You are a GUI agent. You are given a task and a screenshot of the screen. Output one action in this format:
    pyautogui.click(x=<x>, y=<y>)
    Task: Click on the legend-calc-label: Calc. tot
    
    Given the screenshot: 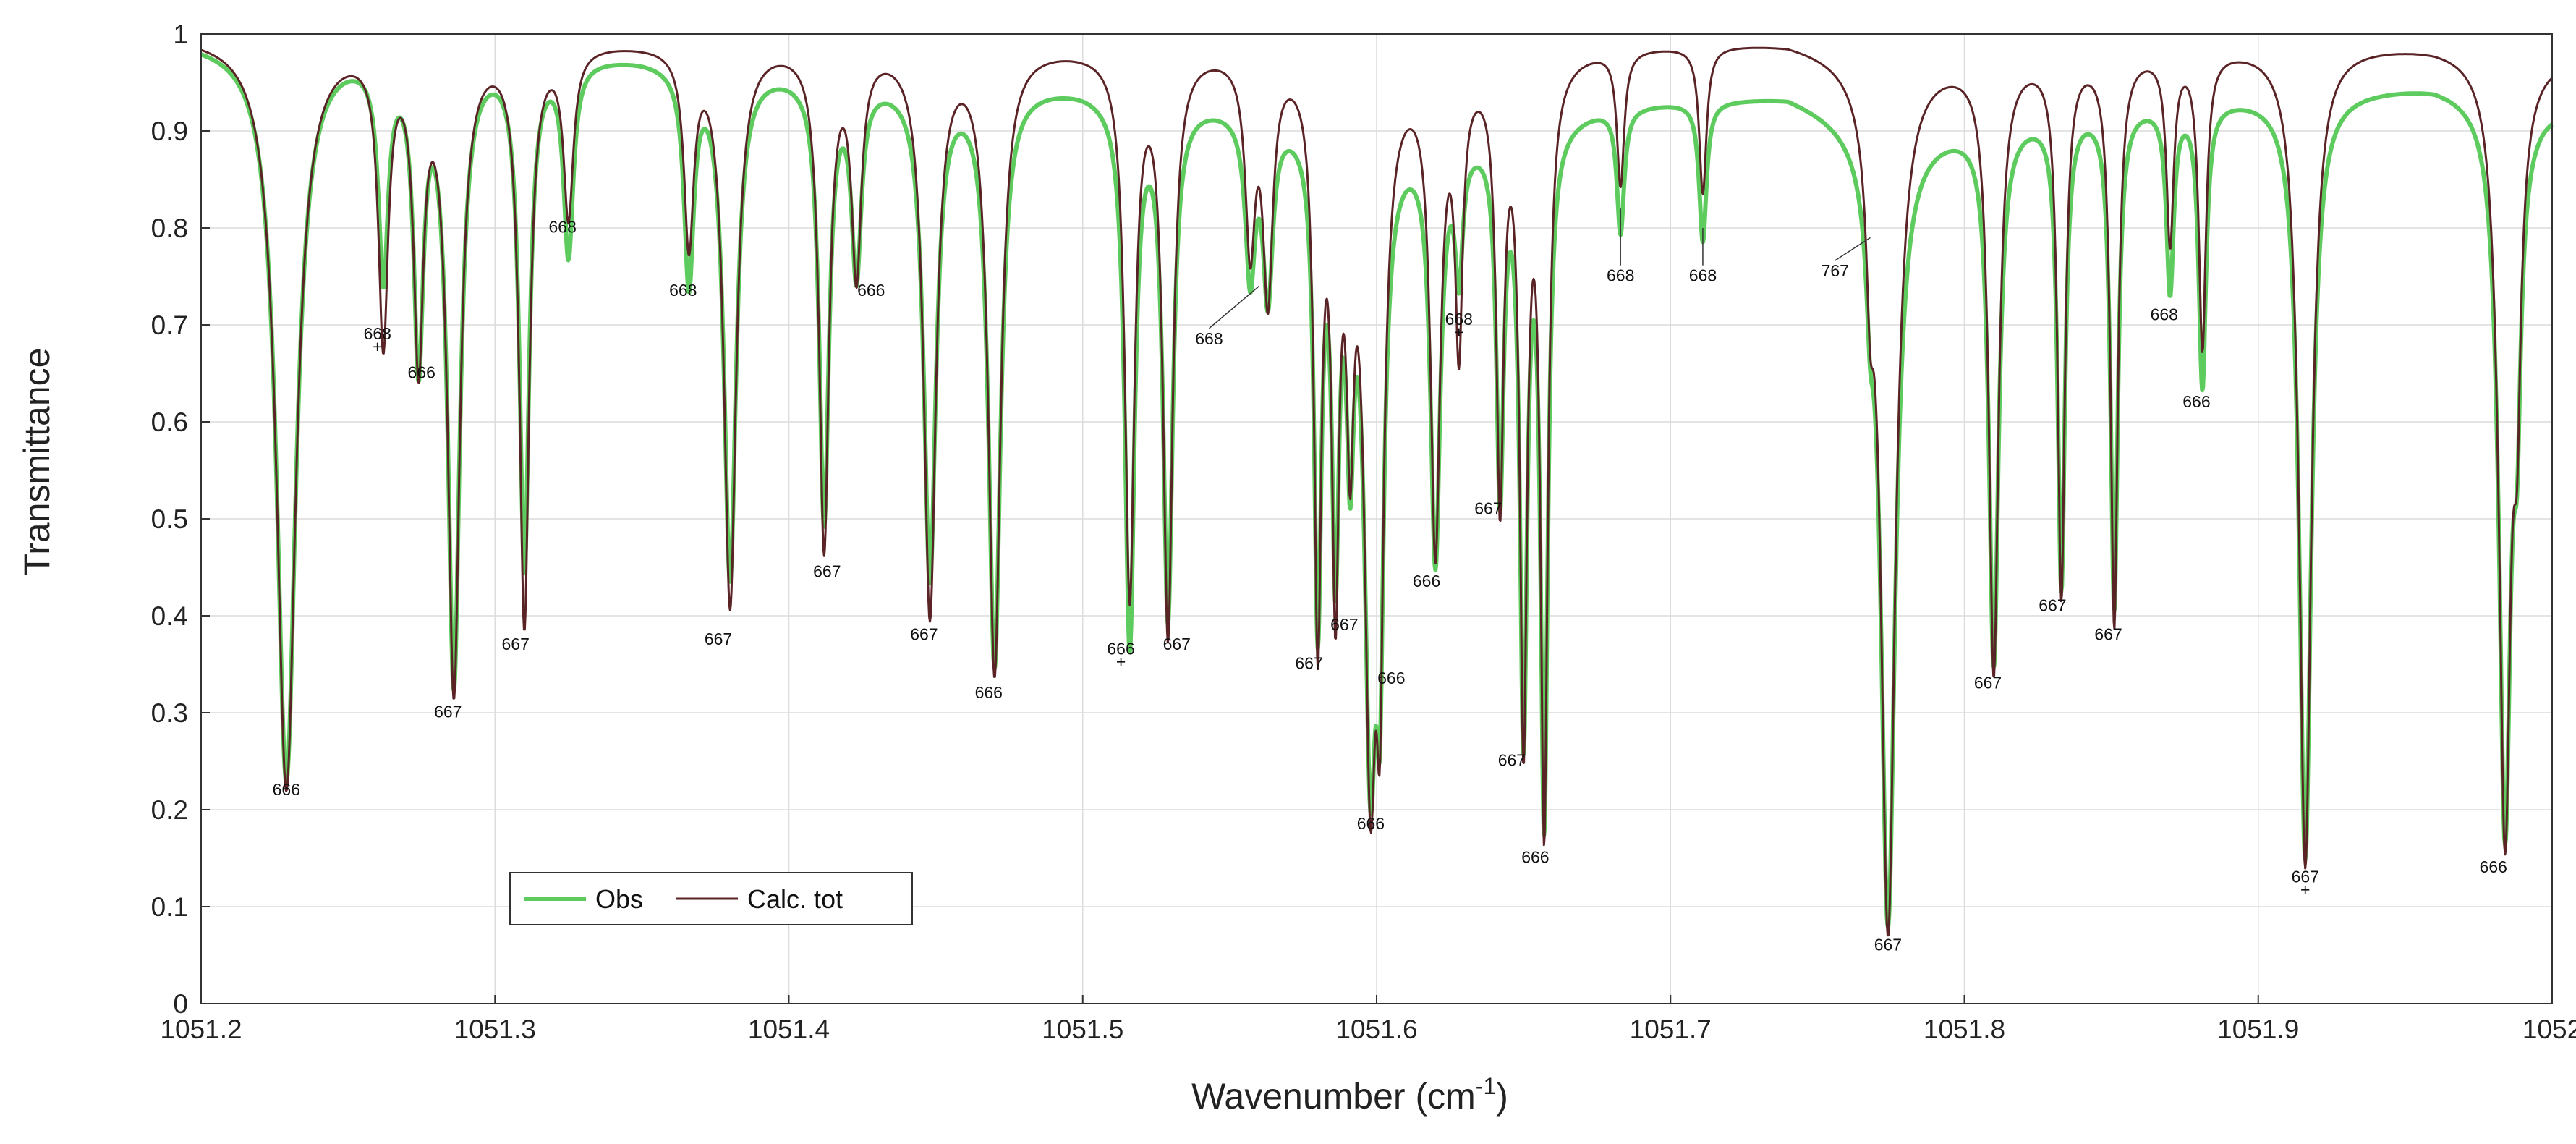 What is the action you would take?
    pyautogui.click(x=795, y=899)
    